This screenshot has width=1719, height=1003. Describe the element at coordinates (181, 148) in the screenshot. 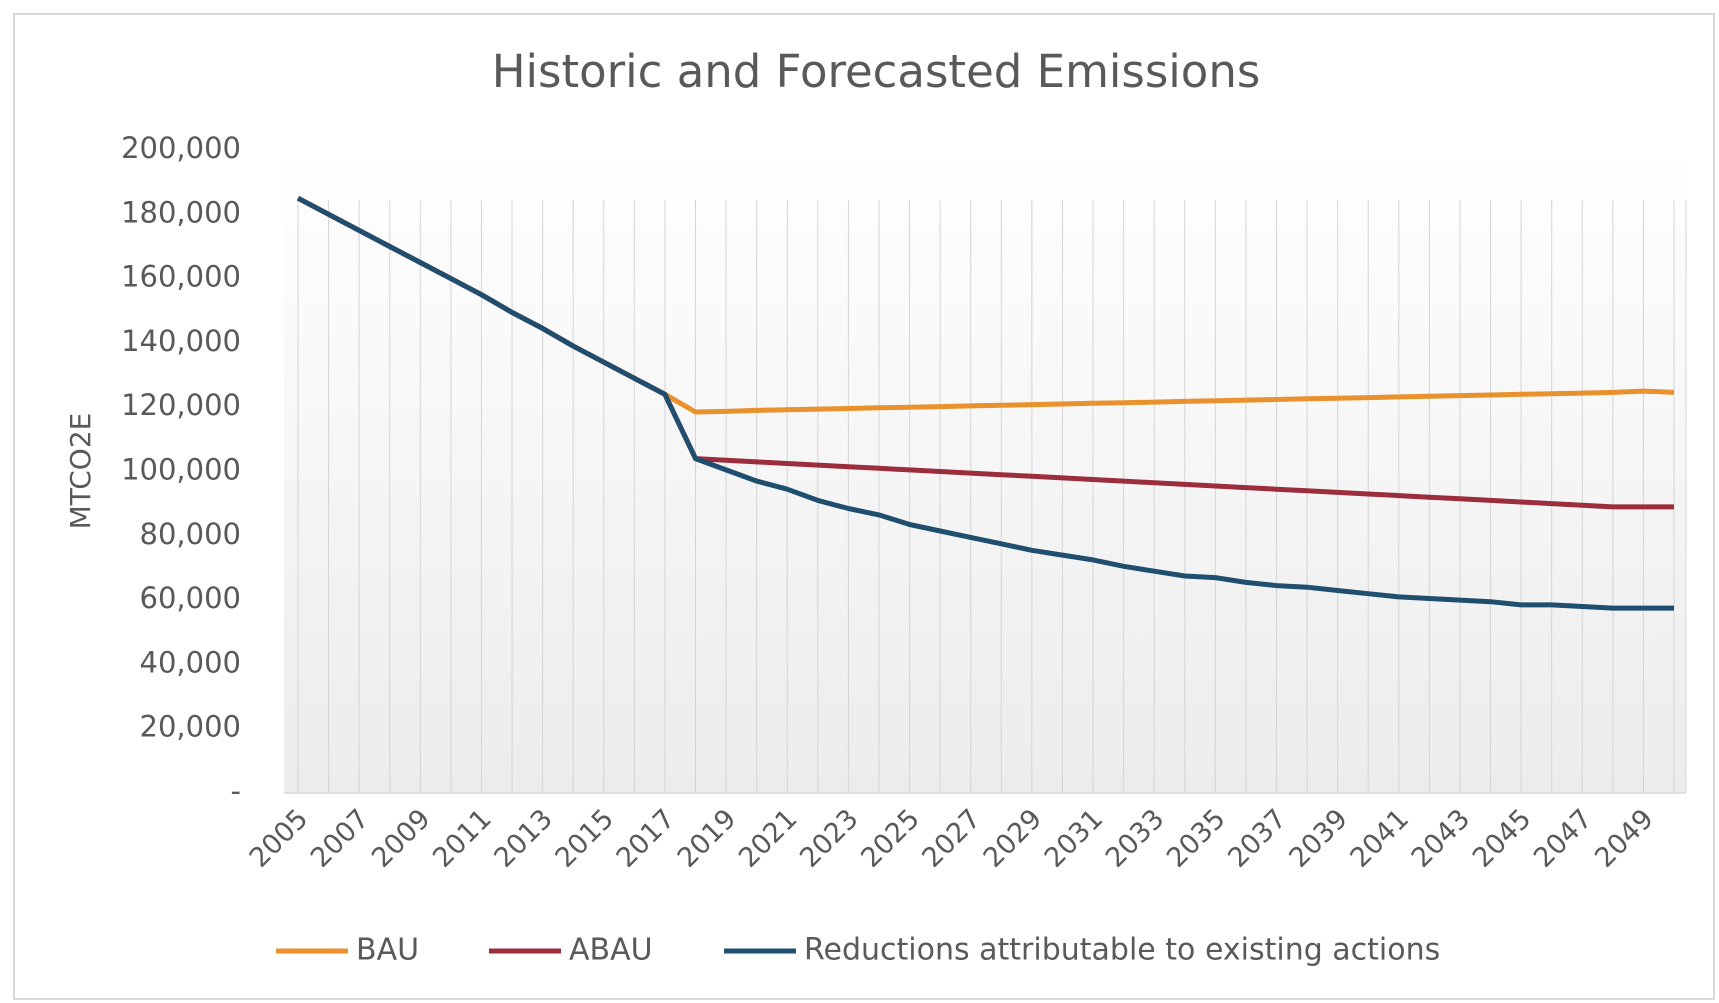

I see `y-tick-label: 200,000` at that location.